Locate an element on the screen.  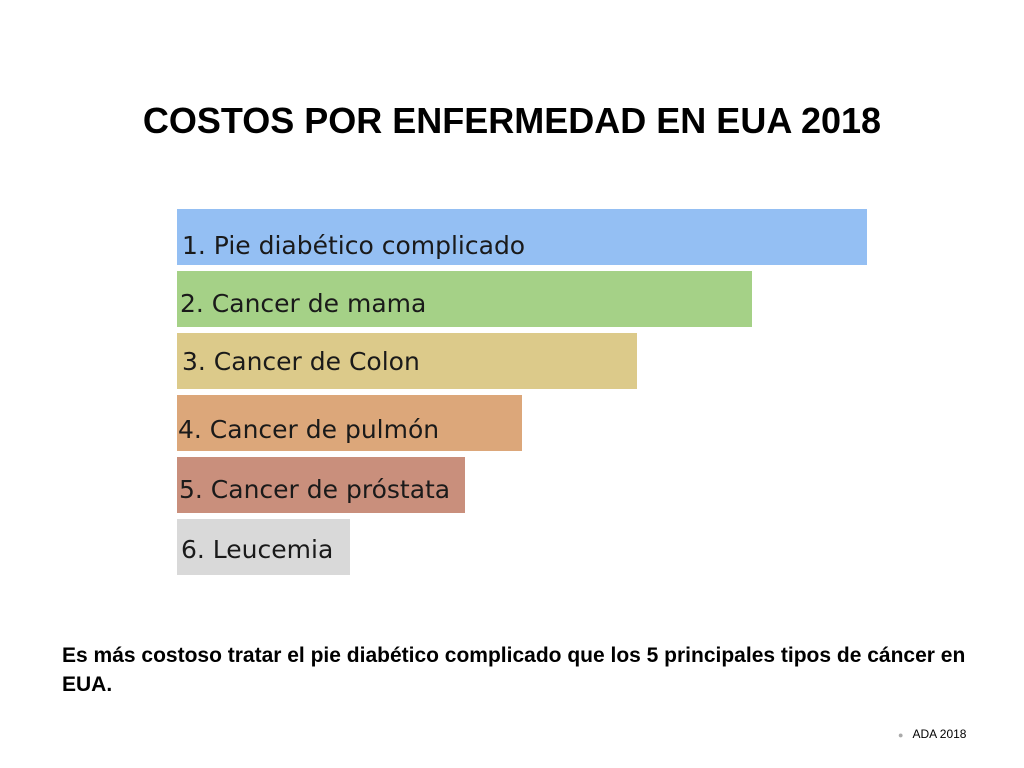
source-text: ADA 2018 is located at coordinates (939, 734).